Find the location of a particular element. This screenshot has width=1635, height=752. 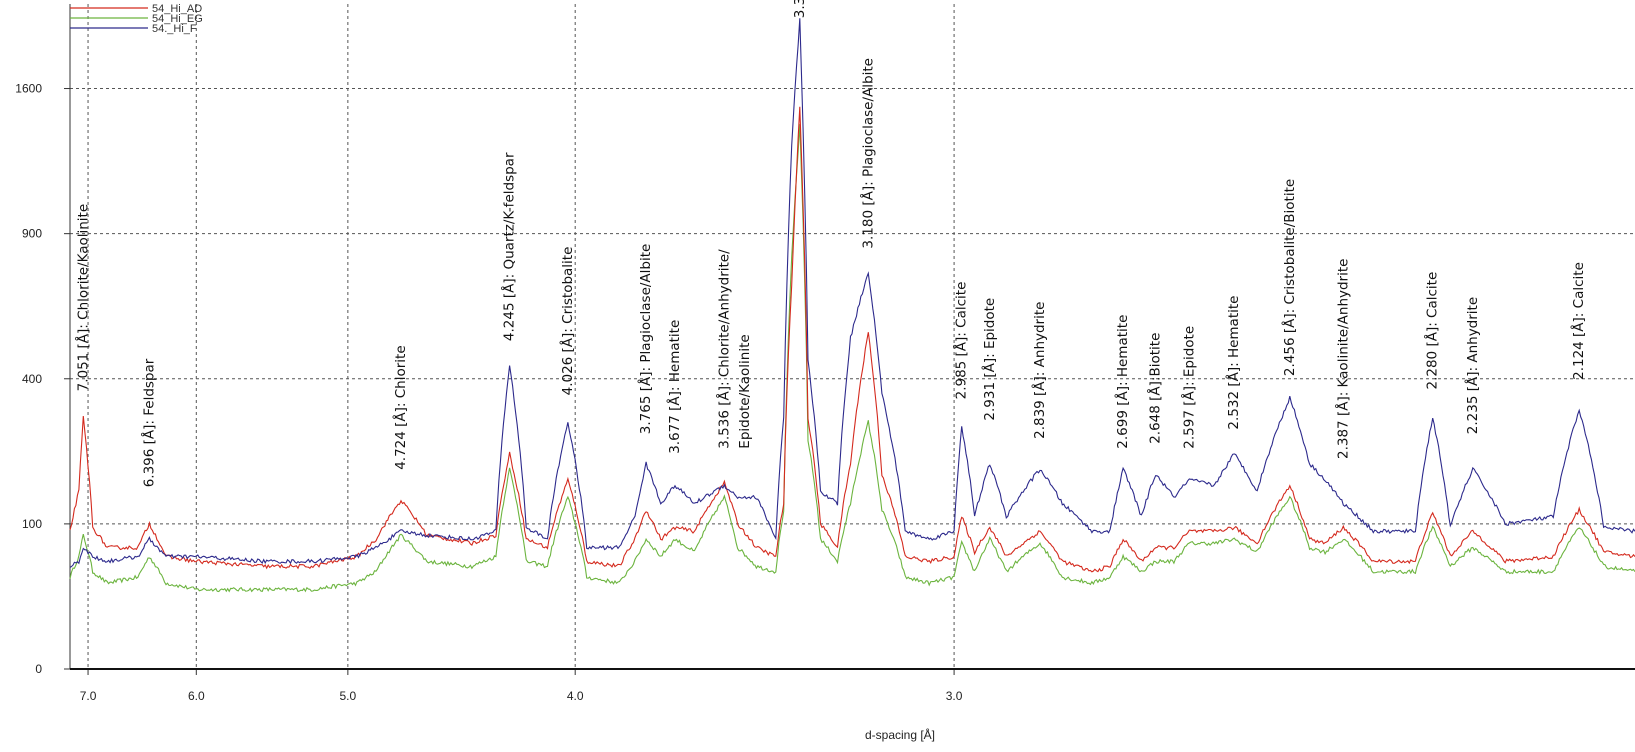

peak-label: 3.180 [Å]: Plagioclase/Albite is located at coordinates (867, 153).